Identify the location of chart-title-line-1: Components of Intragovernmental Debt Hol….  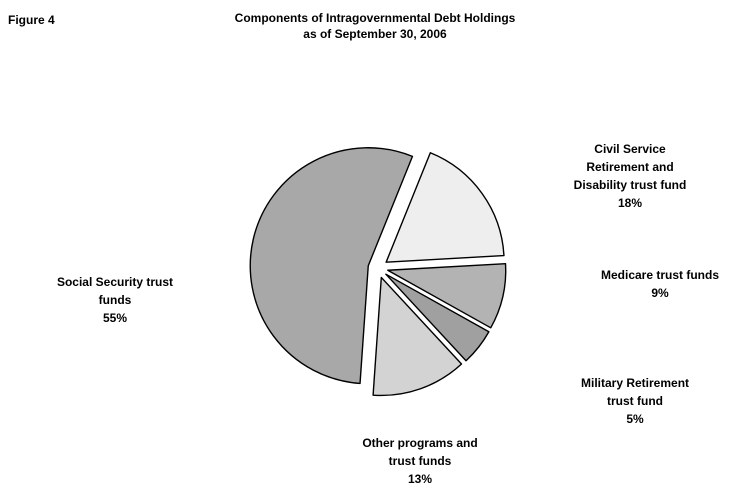
(375, 18).